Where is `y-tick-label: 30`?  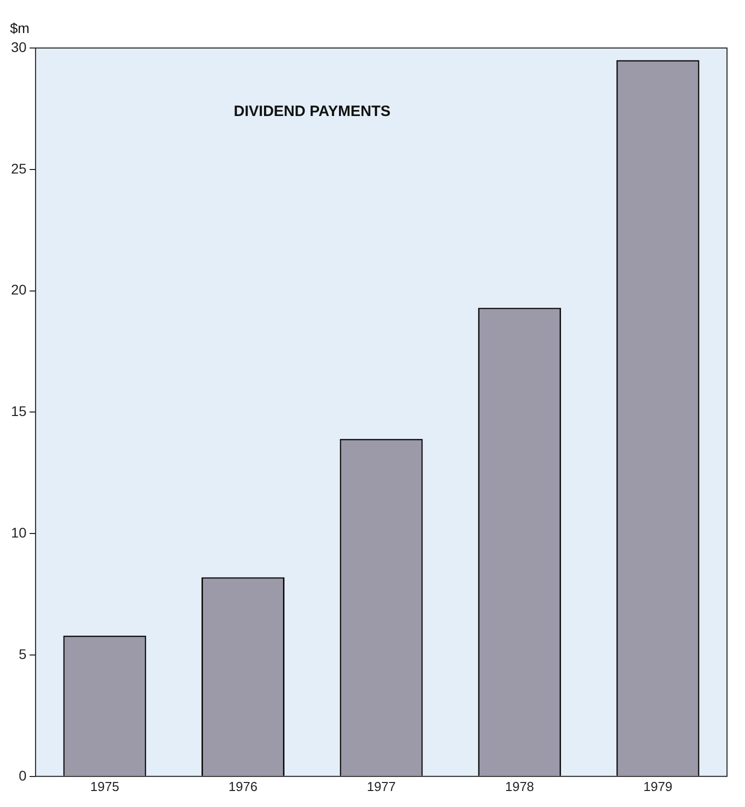
y-tick-label: 30 is located at coordinates (18, 46).